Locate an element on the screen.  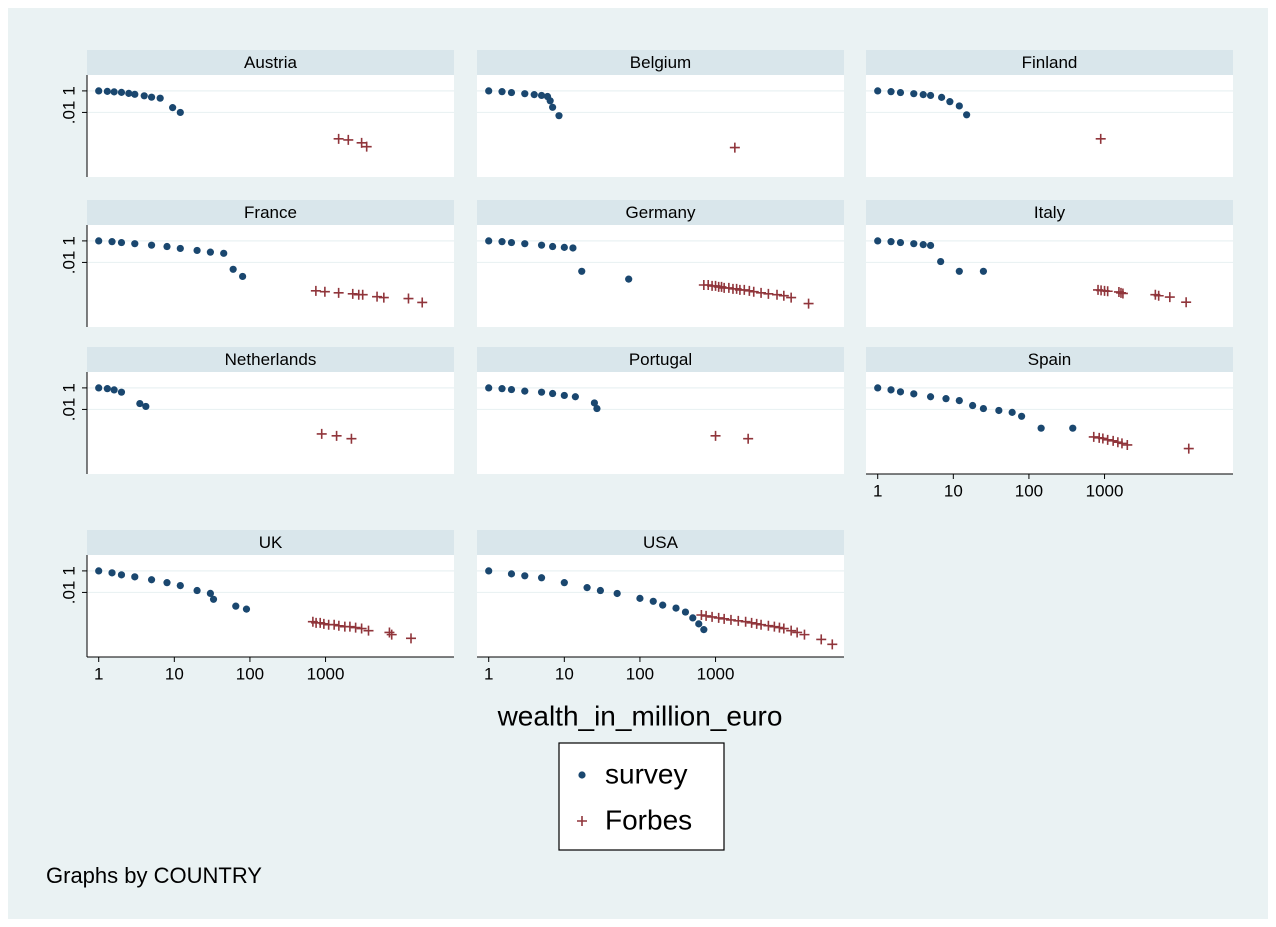
x-axis-label: wealth_in_million_euro is located at coordinates (640, 715).